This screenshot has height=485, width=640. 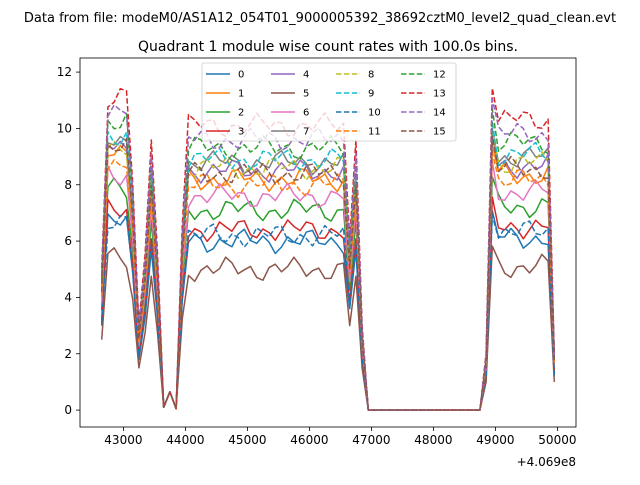 I want to click on legend-label-3: 3, so click(x=241, y=132).